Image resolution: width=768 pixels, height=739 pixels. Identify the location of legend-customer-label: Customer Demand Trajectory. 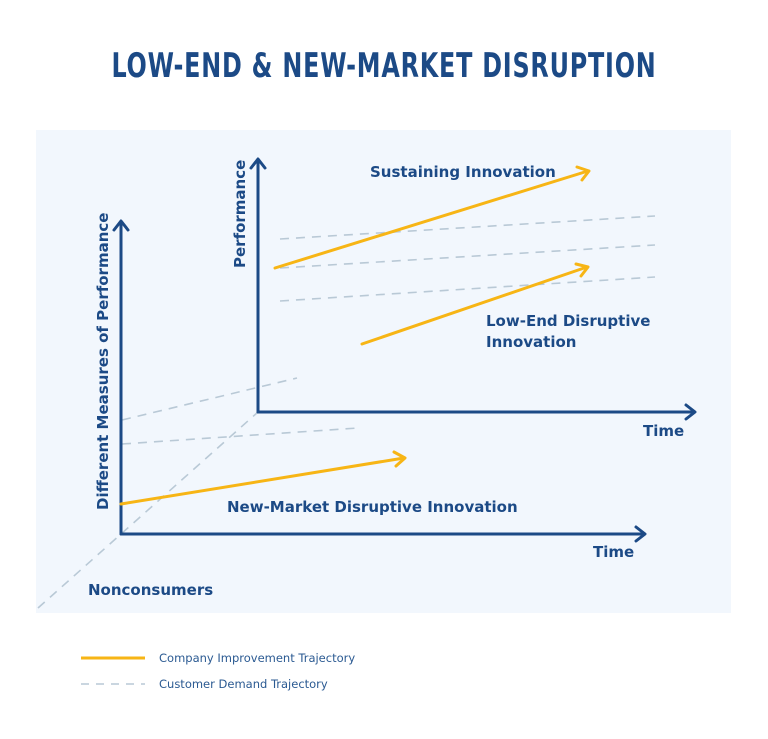
(243, 684).